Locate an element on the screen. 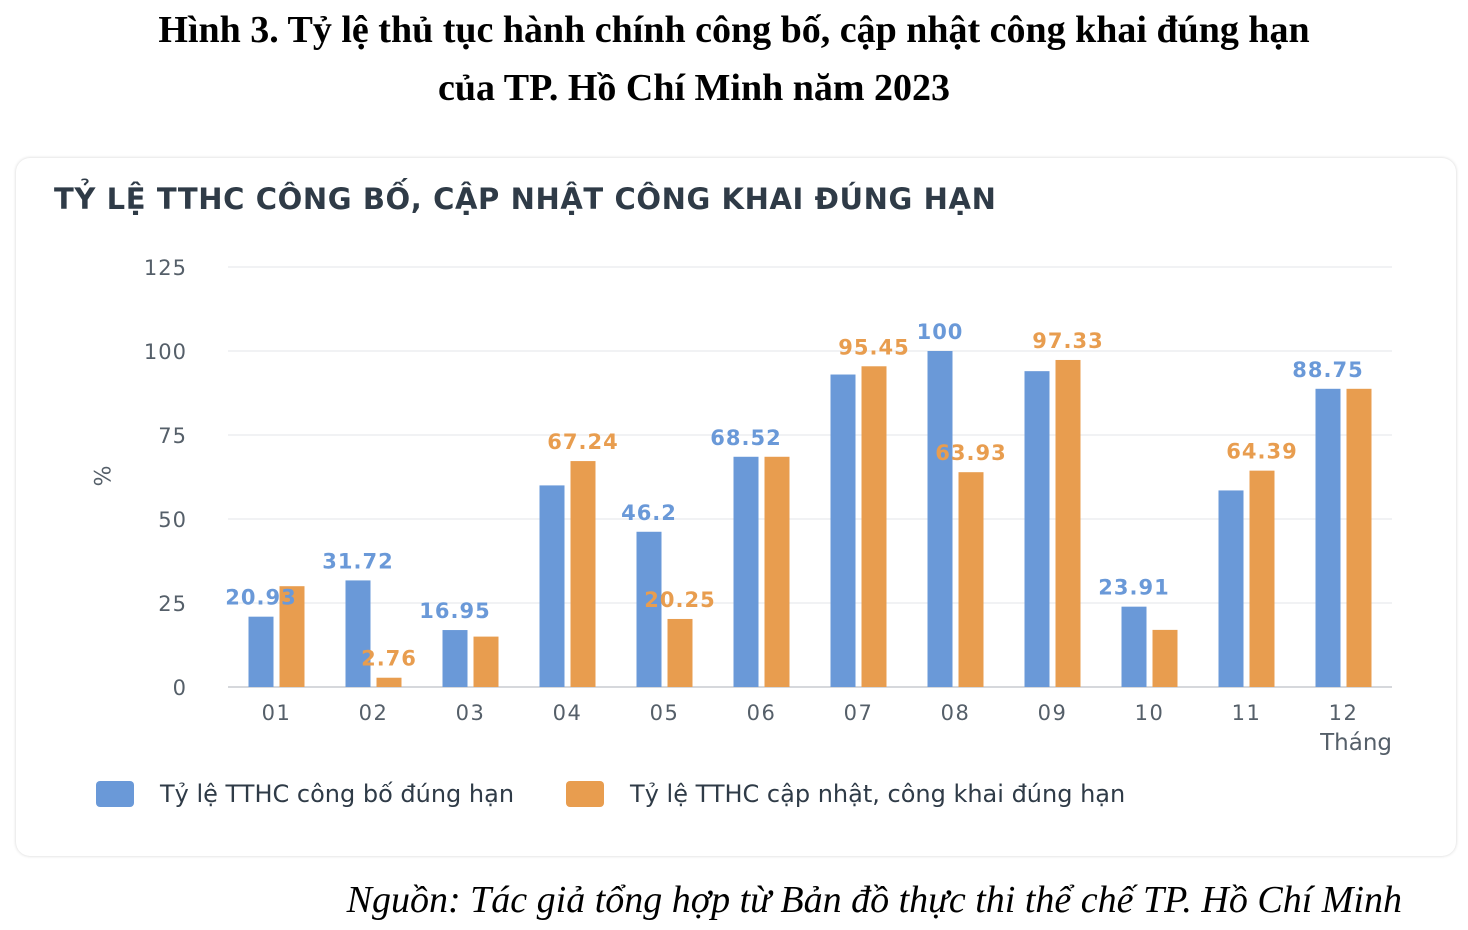  x-tick-label: 09 is located at coordinates (1053, 713).